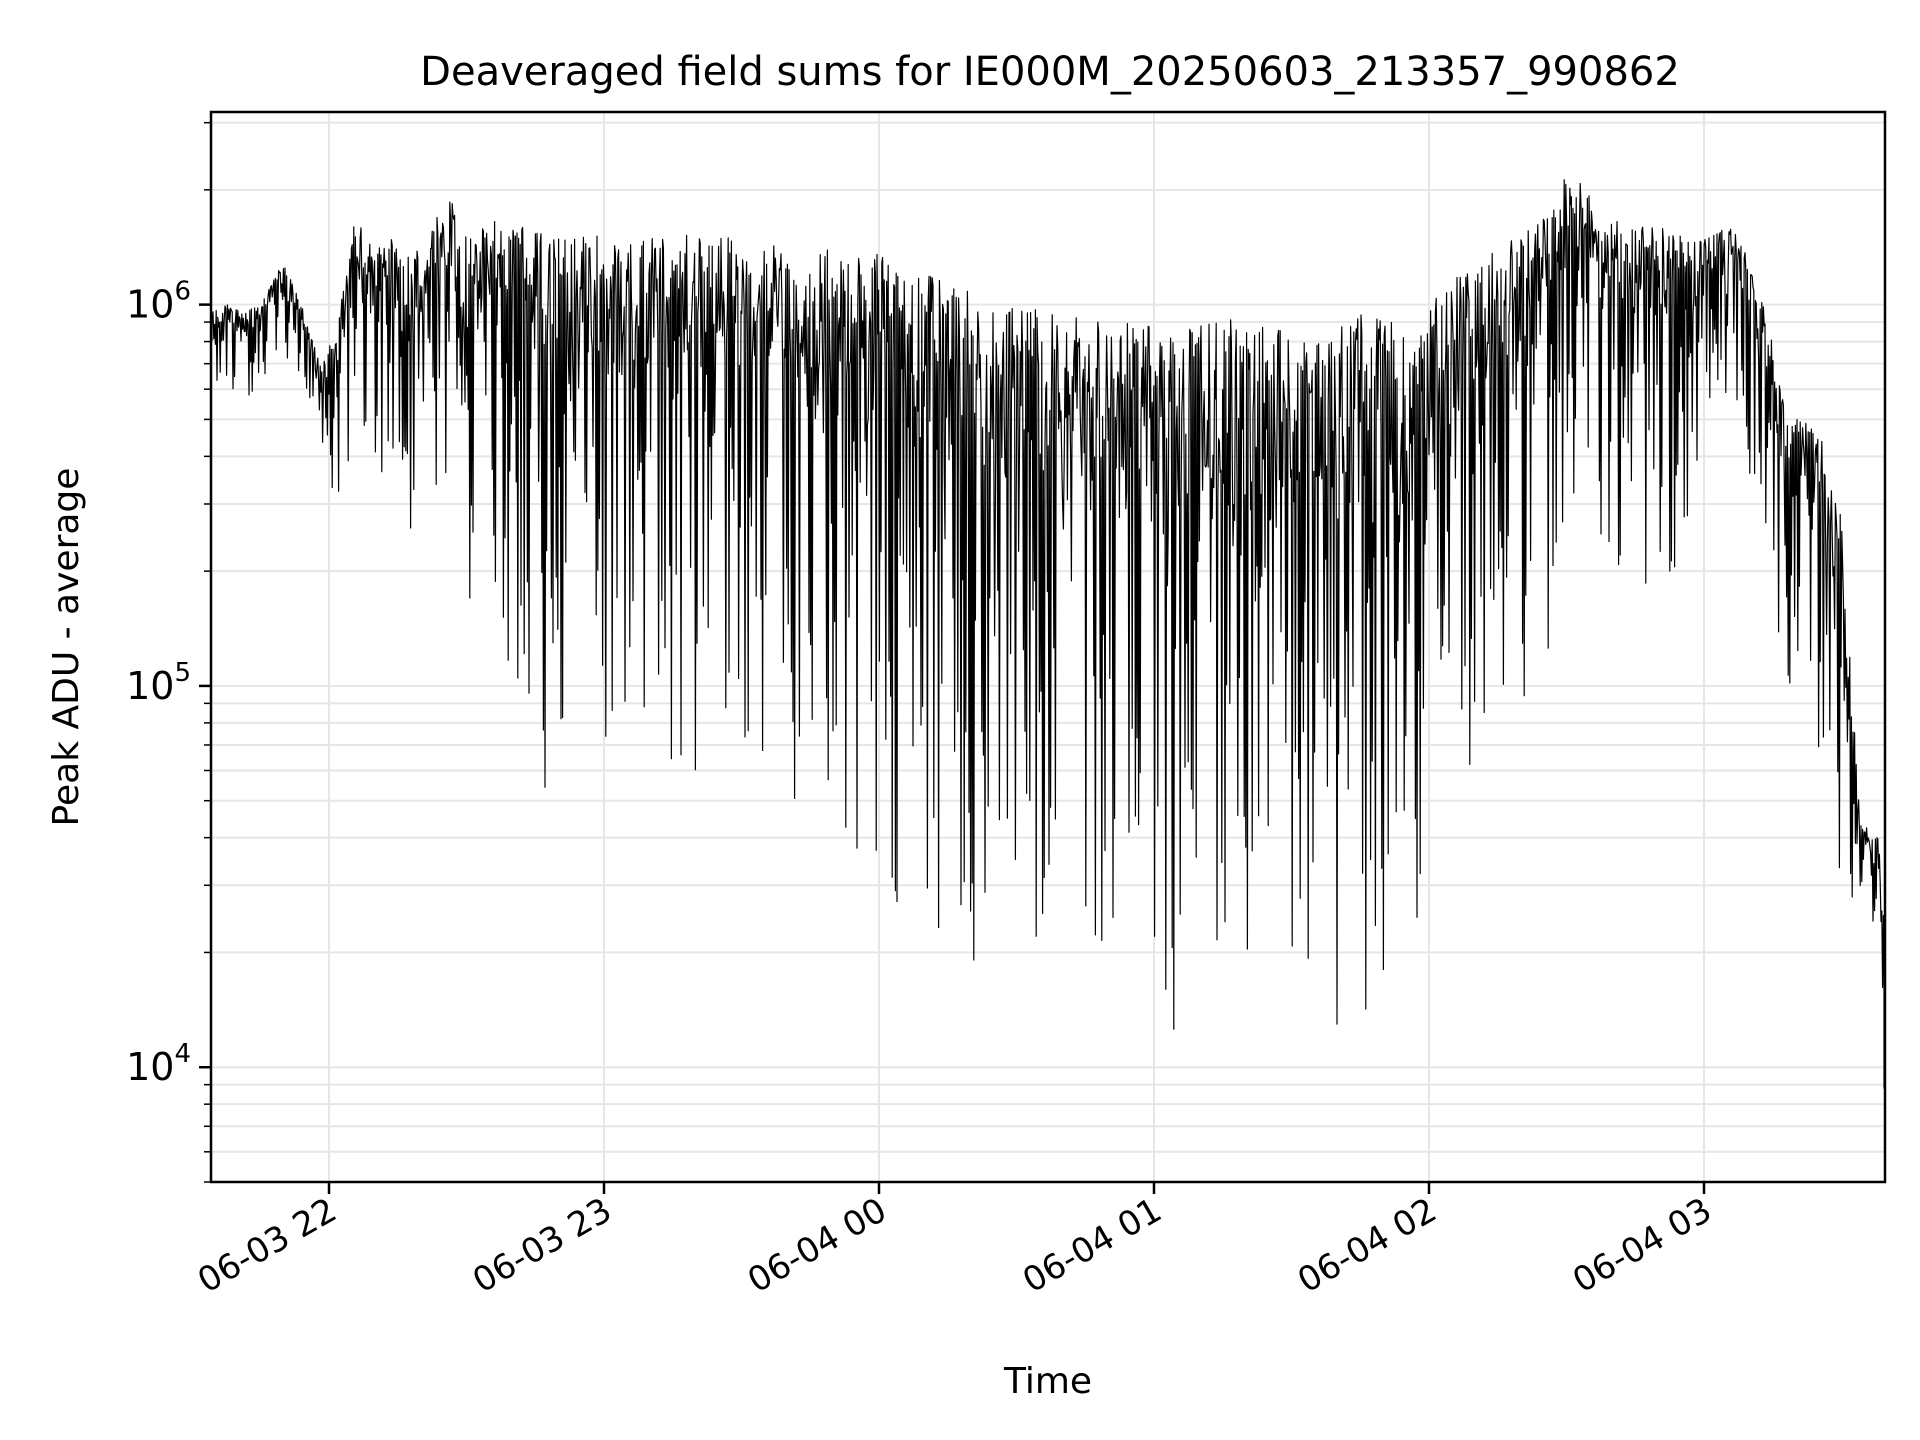 The image size is (1920, 1440). I want to click on y-tick-exponent: 6, so click(182, 292).